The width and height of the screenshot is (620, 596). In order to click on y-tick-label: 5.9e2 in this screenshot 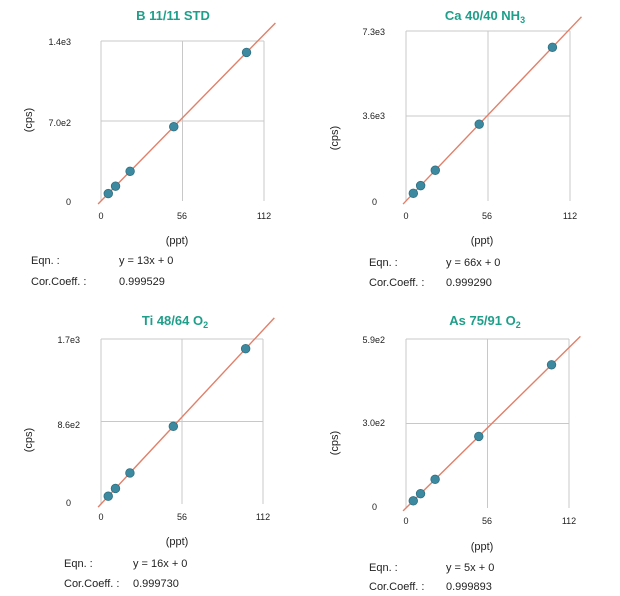, I will do `click(373, 340)`.